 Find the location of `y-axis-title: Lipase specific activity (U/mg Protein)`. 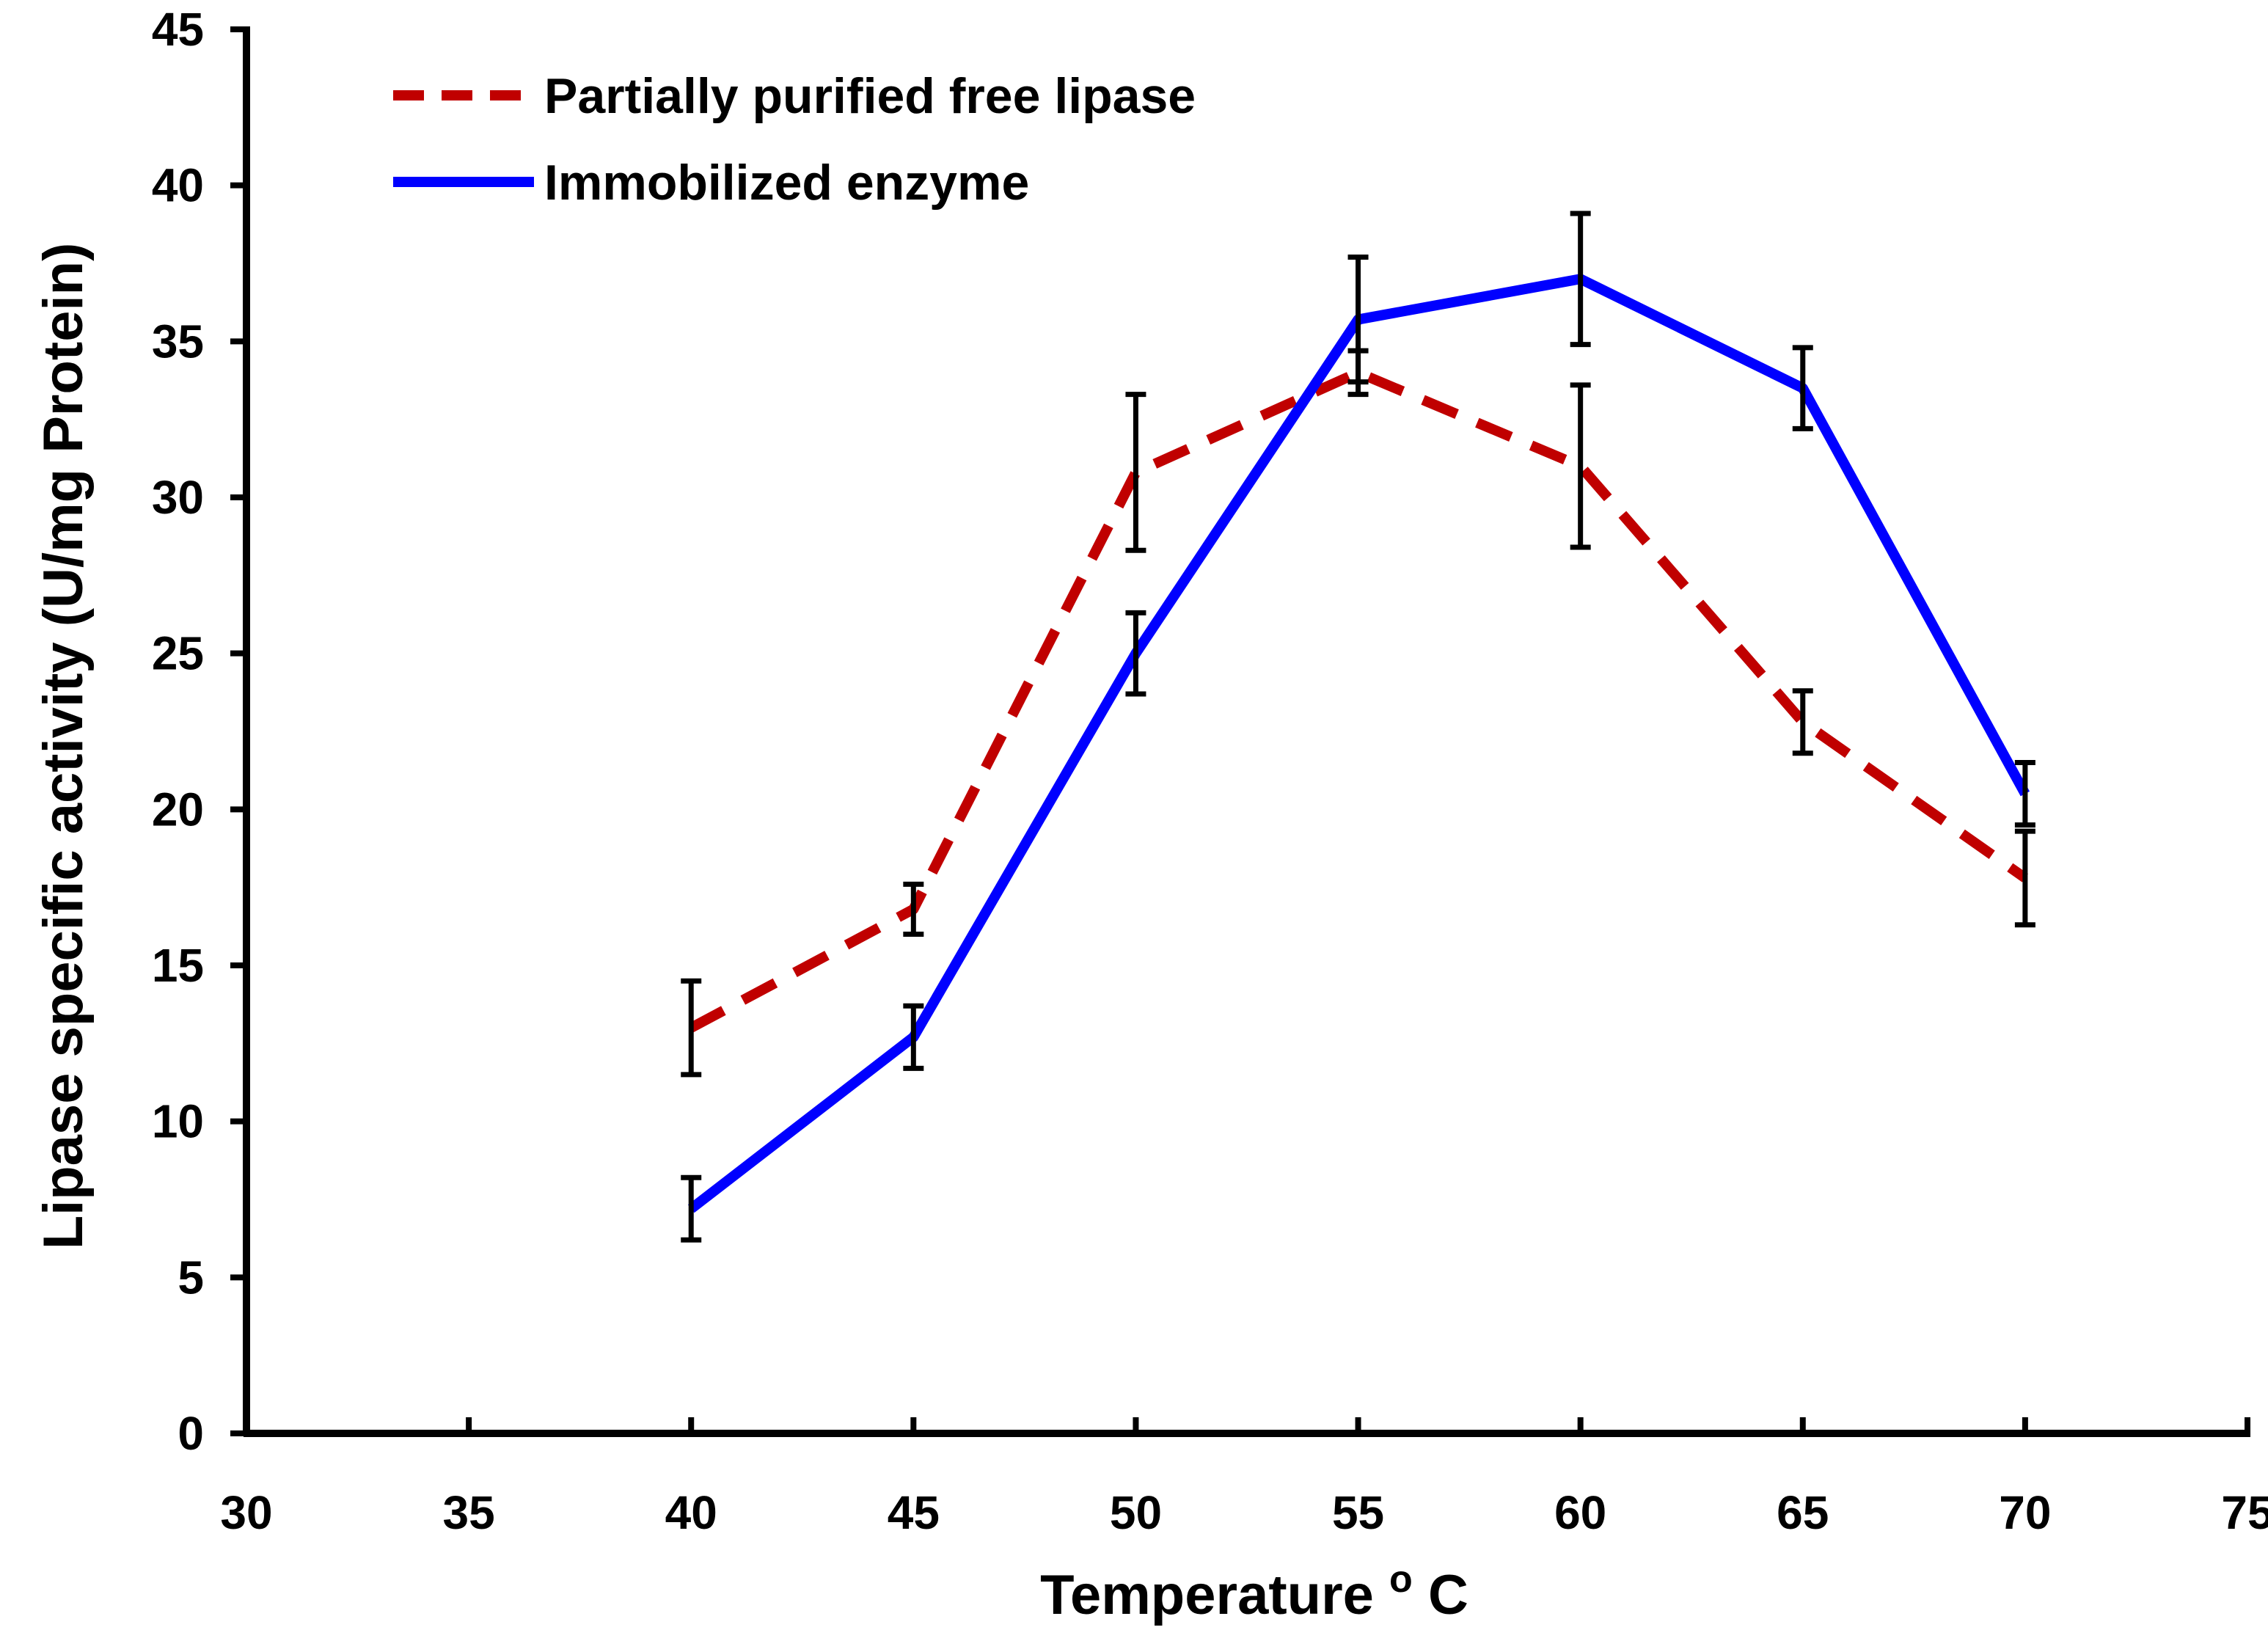

y-axis-title: Lipase specific activity (U/mg Protein) is located at coordinates (63, 746).